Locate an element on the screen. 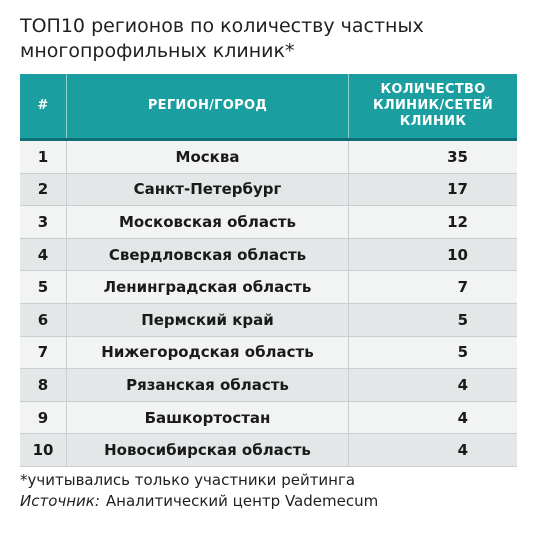 The height and width of the screenshot is (535, 536). table-row: 8 Рязанская область 4 is located at coordinates (268, 385).